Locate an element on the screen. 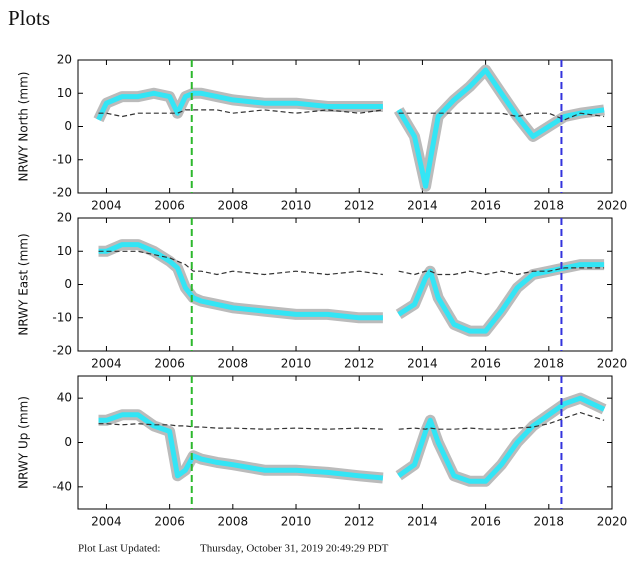 This screenshot has height=564, width=640. y-axis-label: NRWY North (mm) is located at coordinates (24, 127).